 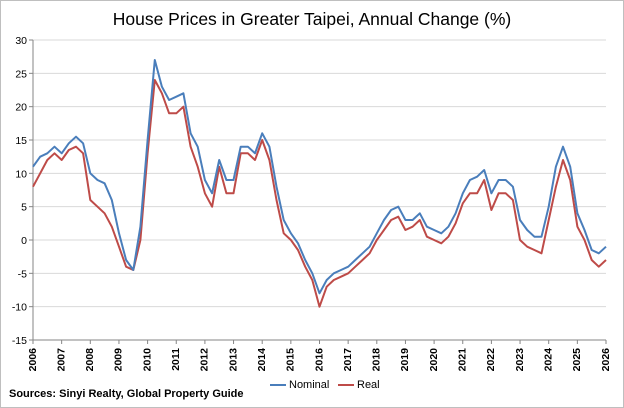 I want to click on x-tick-label: 2024, so click(x=548, y=360).